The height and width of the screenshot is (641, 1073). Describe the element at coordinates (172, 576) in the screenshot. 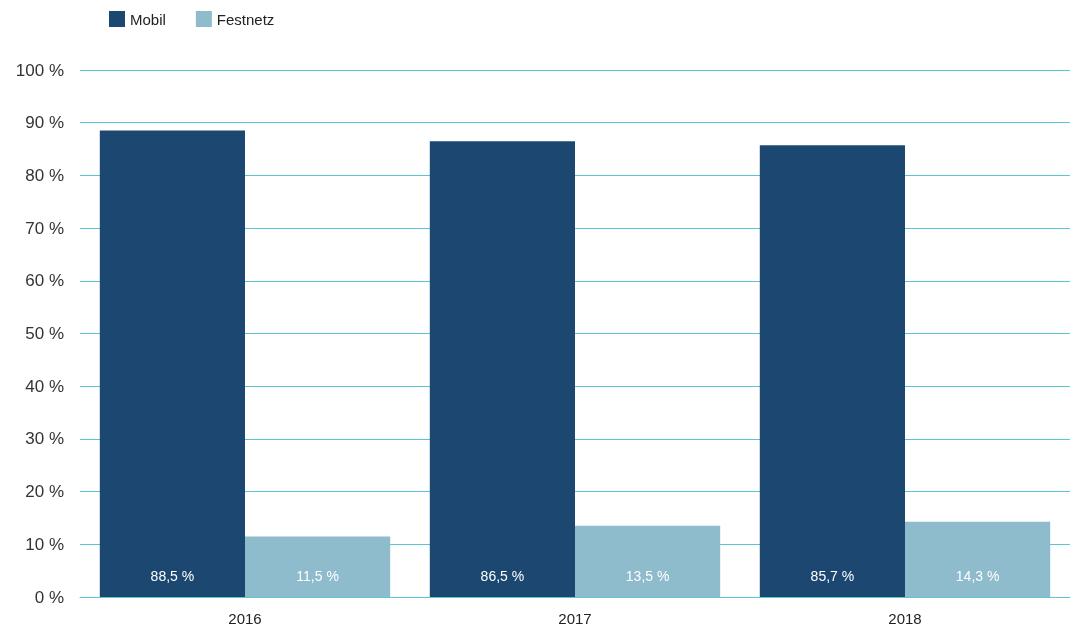

I see `data-label: 88,5 %` at that location.